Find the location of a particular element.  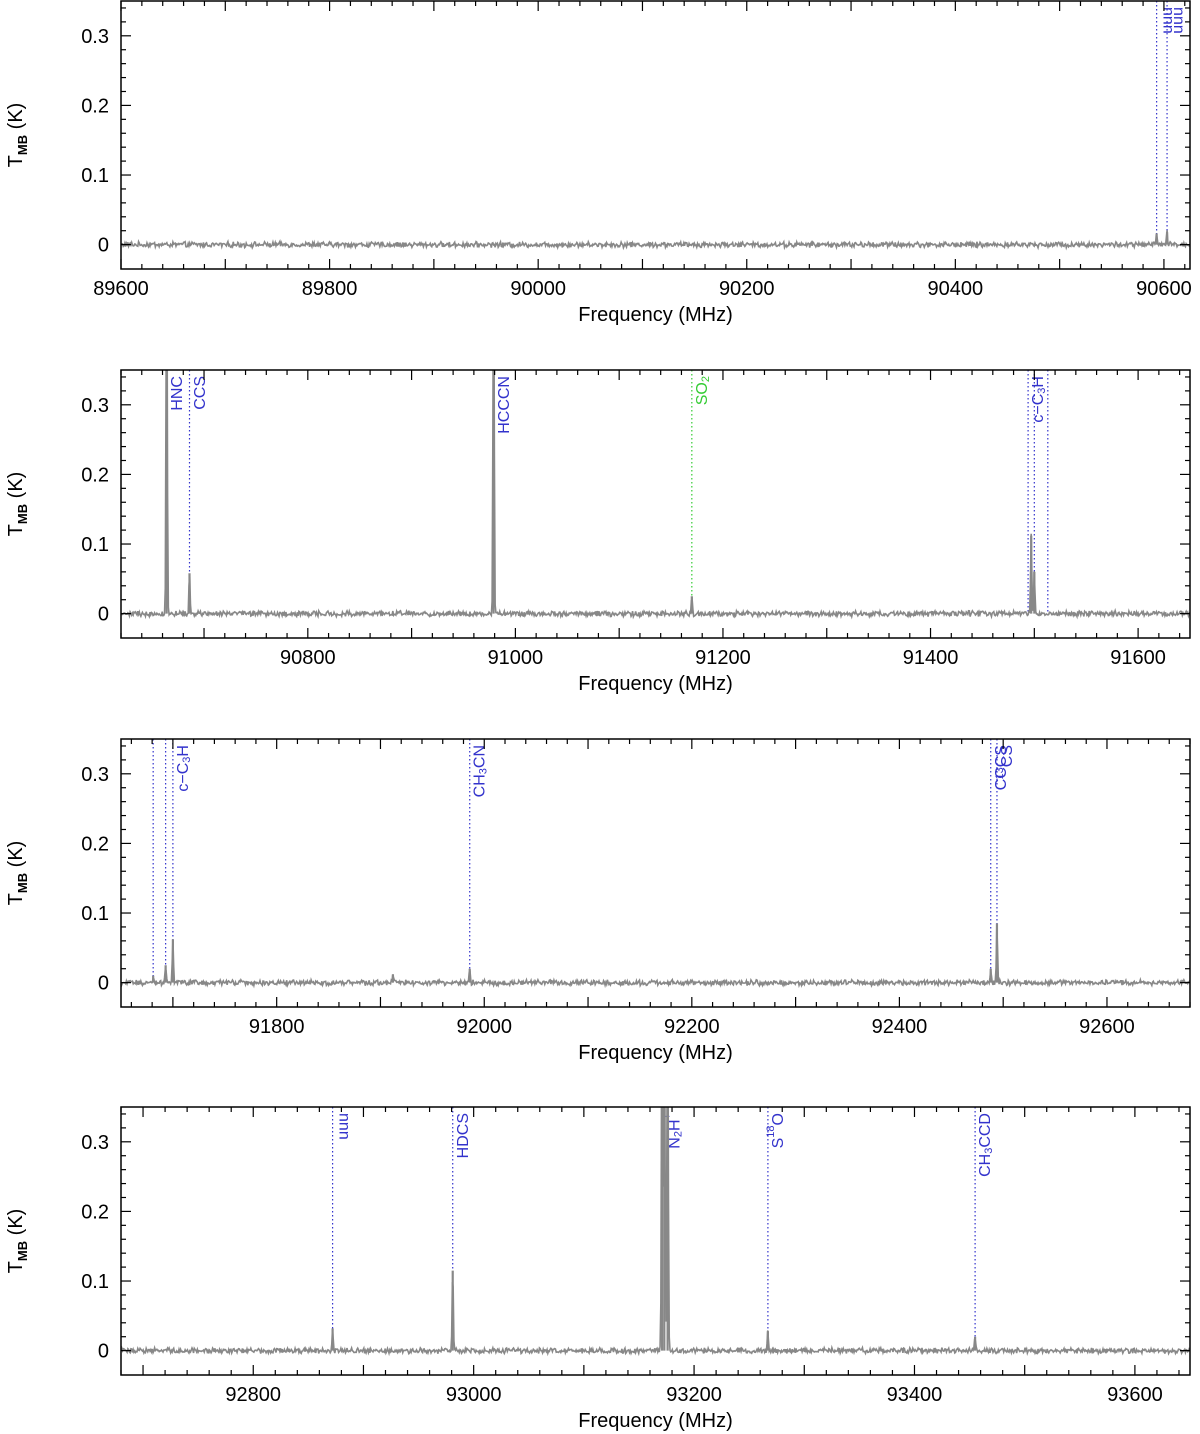

line-label: S18O is located at coordinates (776, 1130).